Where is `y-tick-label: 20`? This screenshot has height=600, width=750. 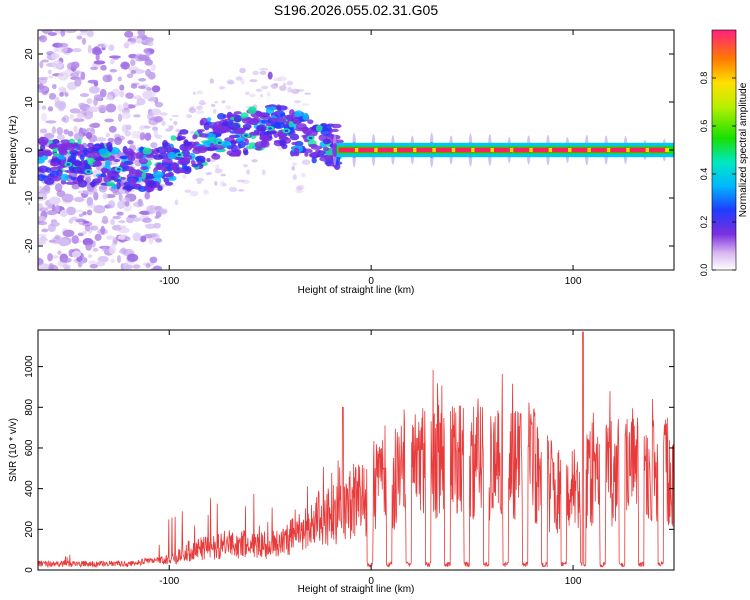 y-tick-label: 20 is located at coordinates (29, 54).